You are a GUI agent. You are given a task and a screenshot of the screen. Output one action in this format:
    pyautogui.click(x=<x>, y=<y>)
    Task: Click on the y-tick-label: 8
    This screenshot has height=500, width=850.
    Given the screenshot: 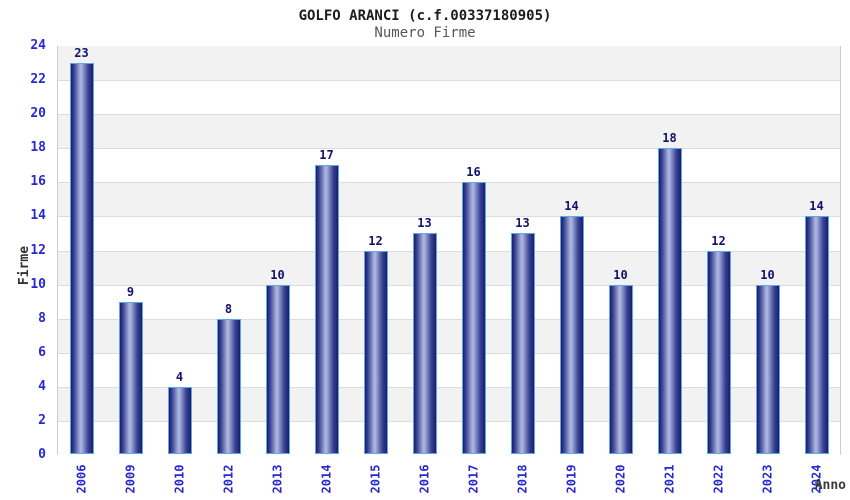 What is the action you would take?
    pyautogui.click(x=42, y=318)
    